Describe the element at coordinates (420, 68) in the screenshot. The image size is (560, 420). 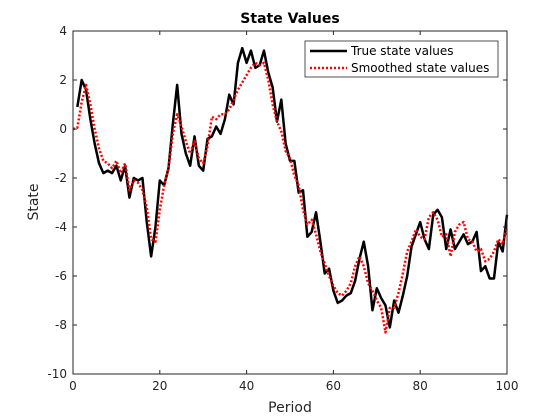
I see `legend-label-smoothed: Smoothed state values` at that location.